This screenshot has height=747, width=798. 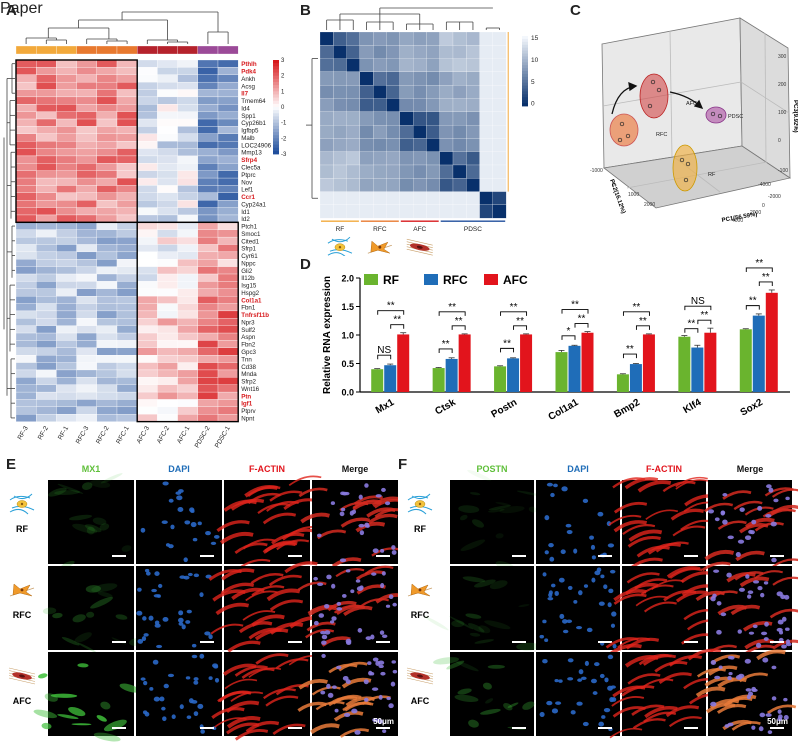 What do you see at coordinates (380, 246) in the screenshot?
I see `correlation-cell-icons` at bounding box center [380, 246].